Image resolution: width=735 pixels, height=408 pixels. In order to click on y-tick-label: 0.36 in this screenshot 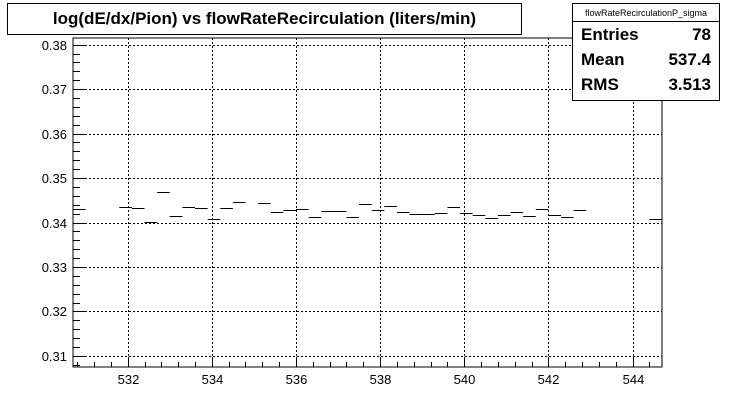, I will do `click(54, 134)`.